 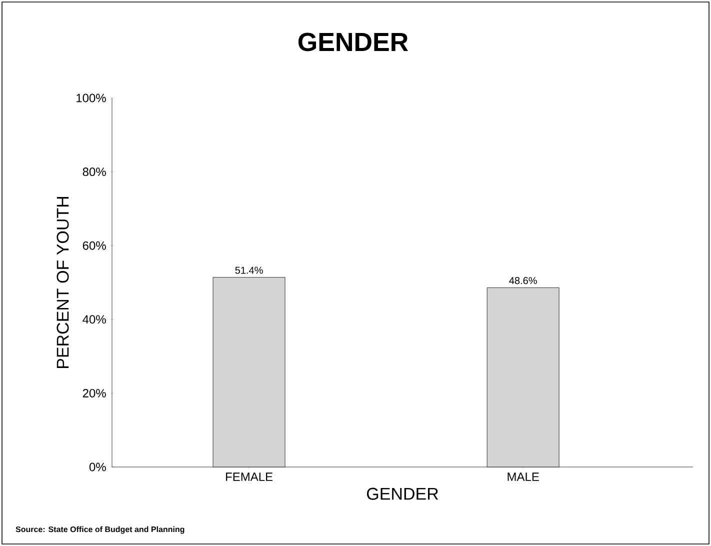 What do you see at coordinates (523, 280) in the screenshot?
I see `data-label: 48.6%` at bounding box center [523, 280].